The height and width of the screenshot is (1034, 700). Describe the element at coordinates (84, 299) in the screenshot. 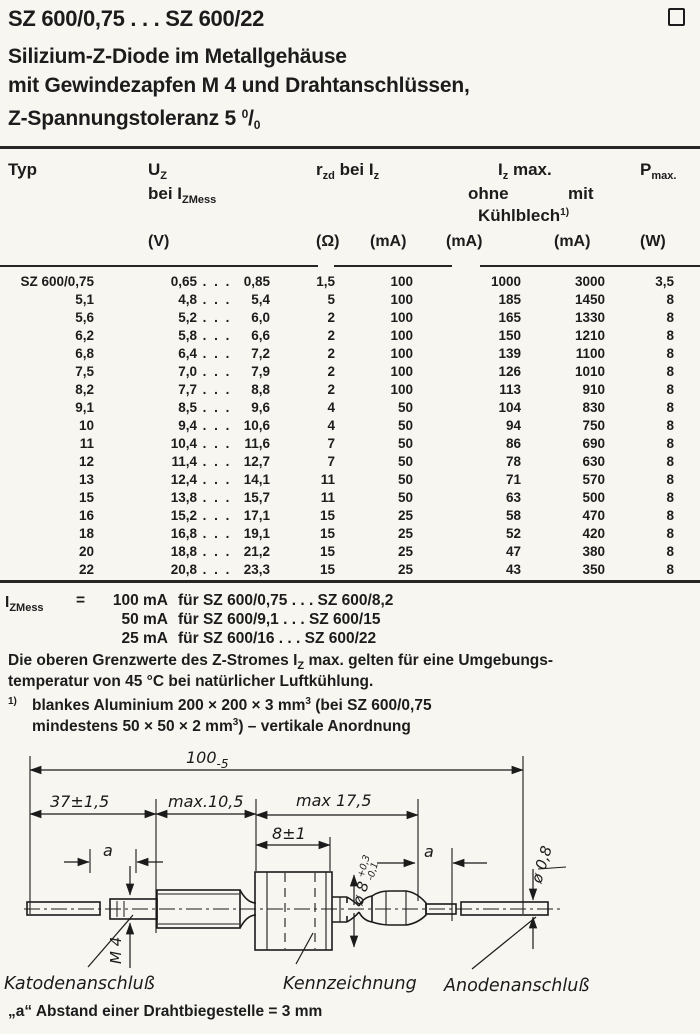

I see `cell-typ: 5,1` at that location.